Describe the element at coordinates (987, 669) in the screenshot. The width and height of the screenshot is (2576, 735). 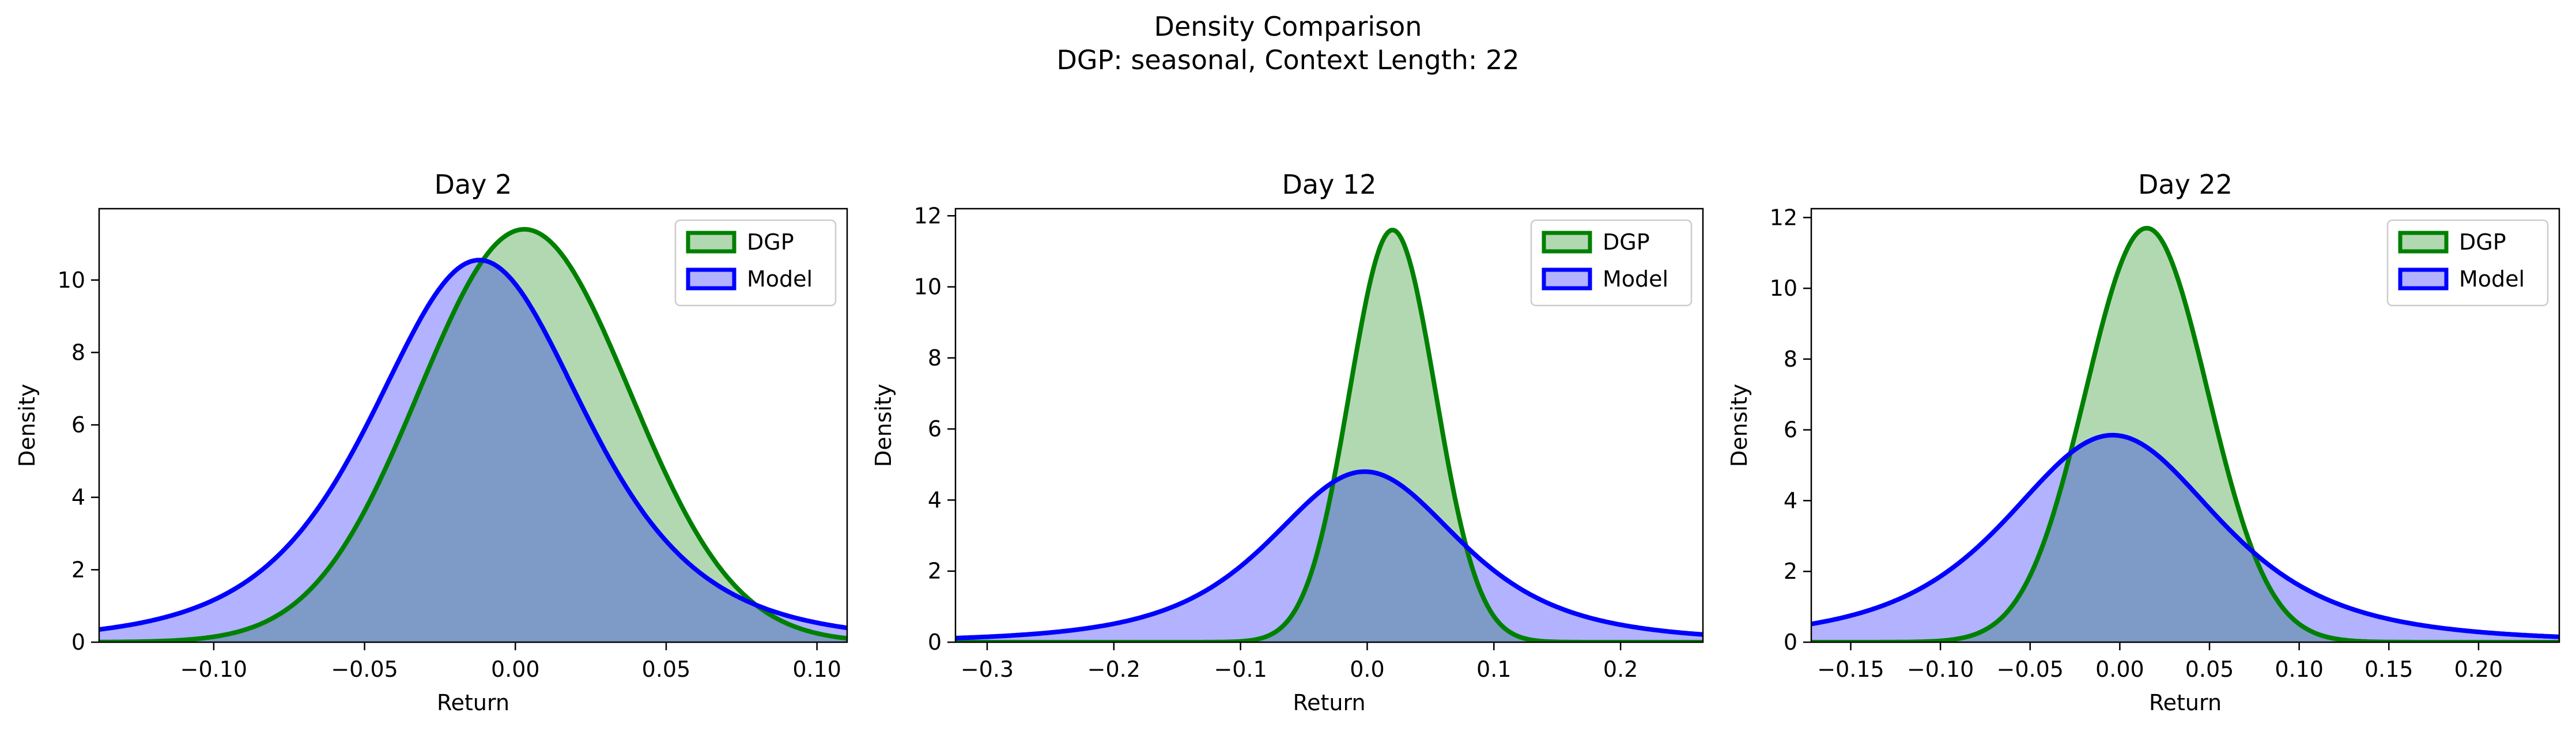
I see `x-tick-label: −0.3` at that location.